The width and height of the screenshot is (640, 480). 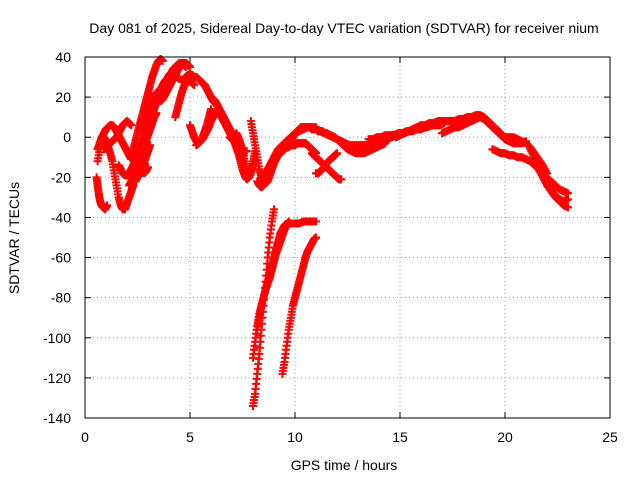 I want to click on y-tick-label: -60, so click(x=61, y=258).